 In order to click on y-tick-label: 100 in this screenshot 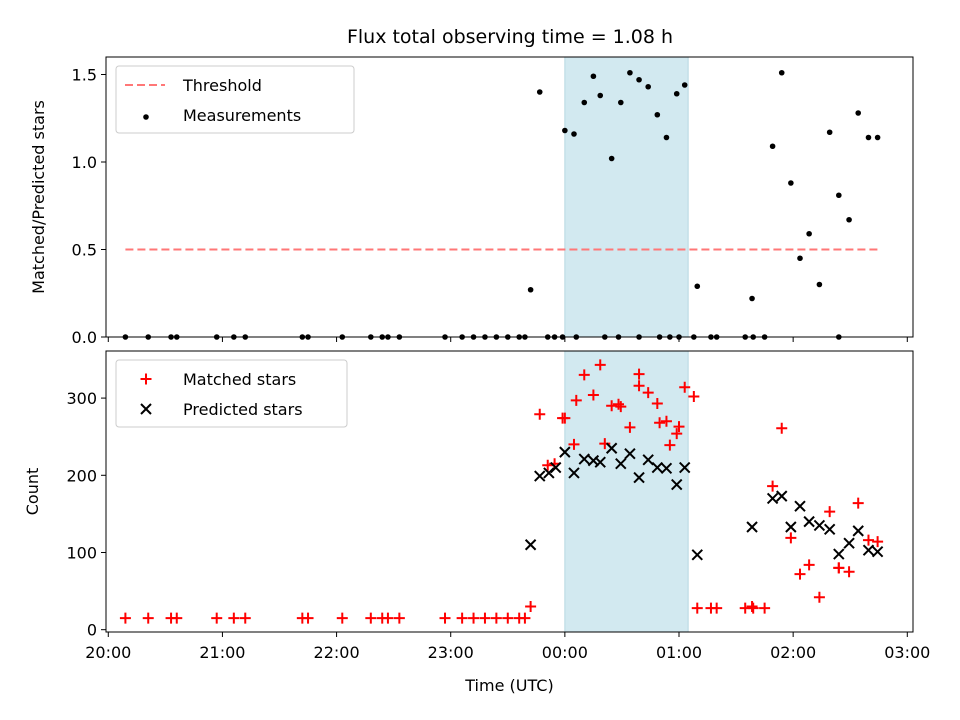, I will do `click(81, 552)`.